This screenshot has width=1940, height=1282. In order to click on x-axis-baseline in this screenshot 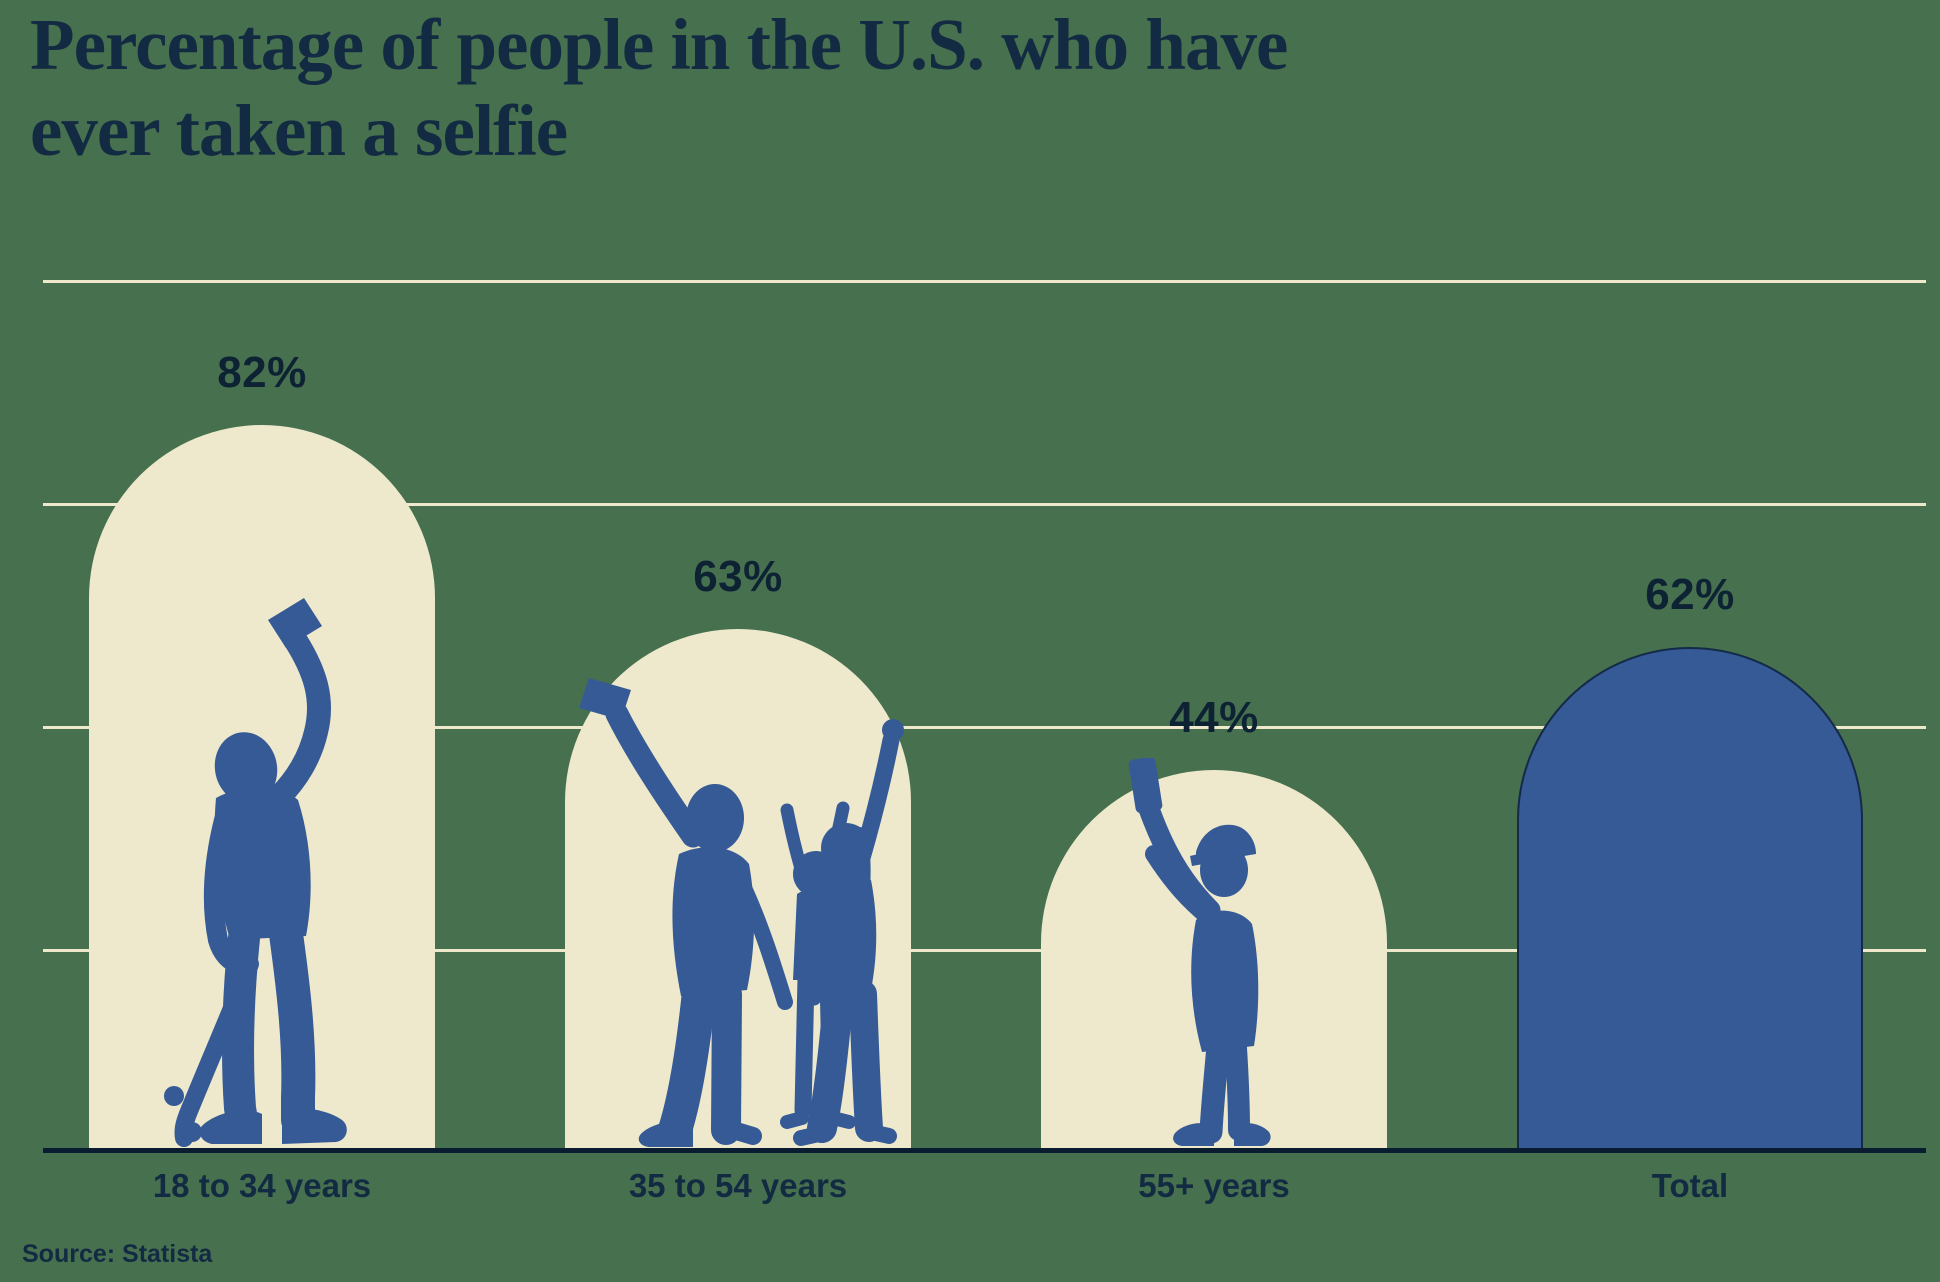, I will do `click(984, 1150)`.